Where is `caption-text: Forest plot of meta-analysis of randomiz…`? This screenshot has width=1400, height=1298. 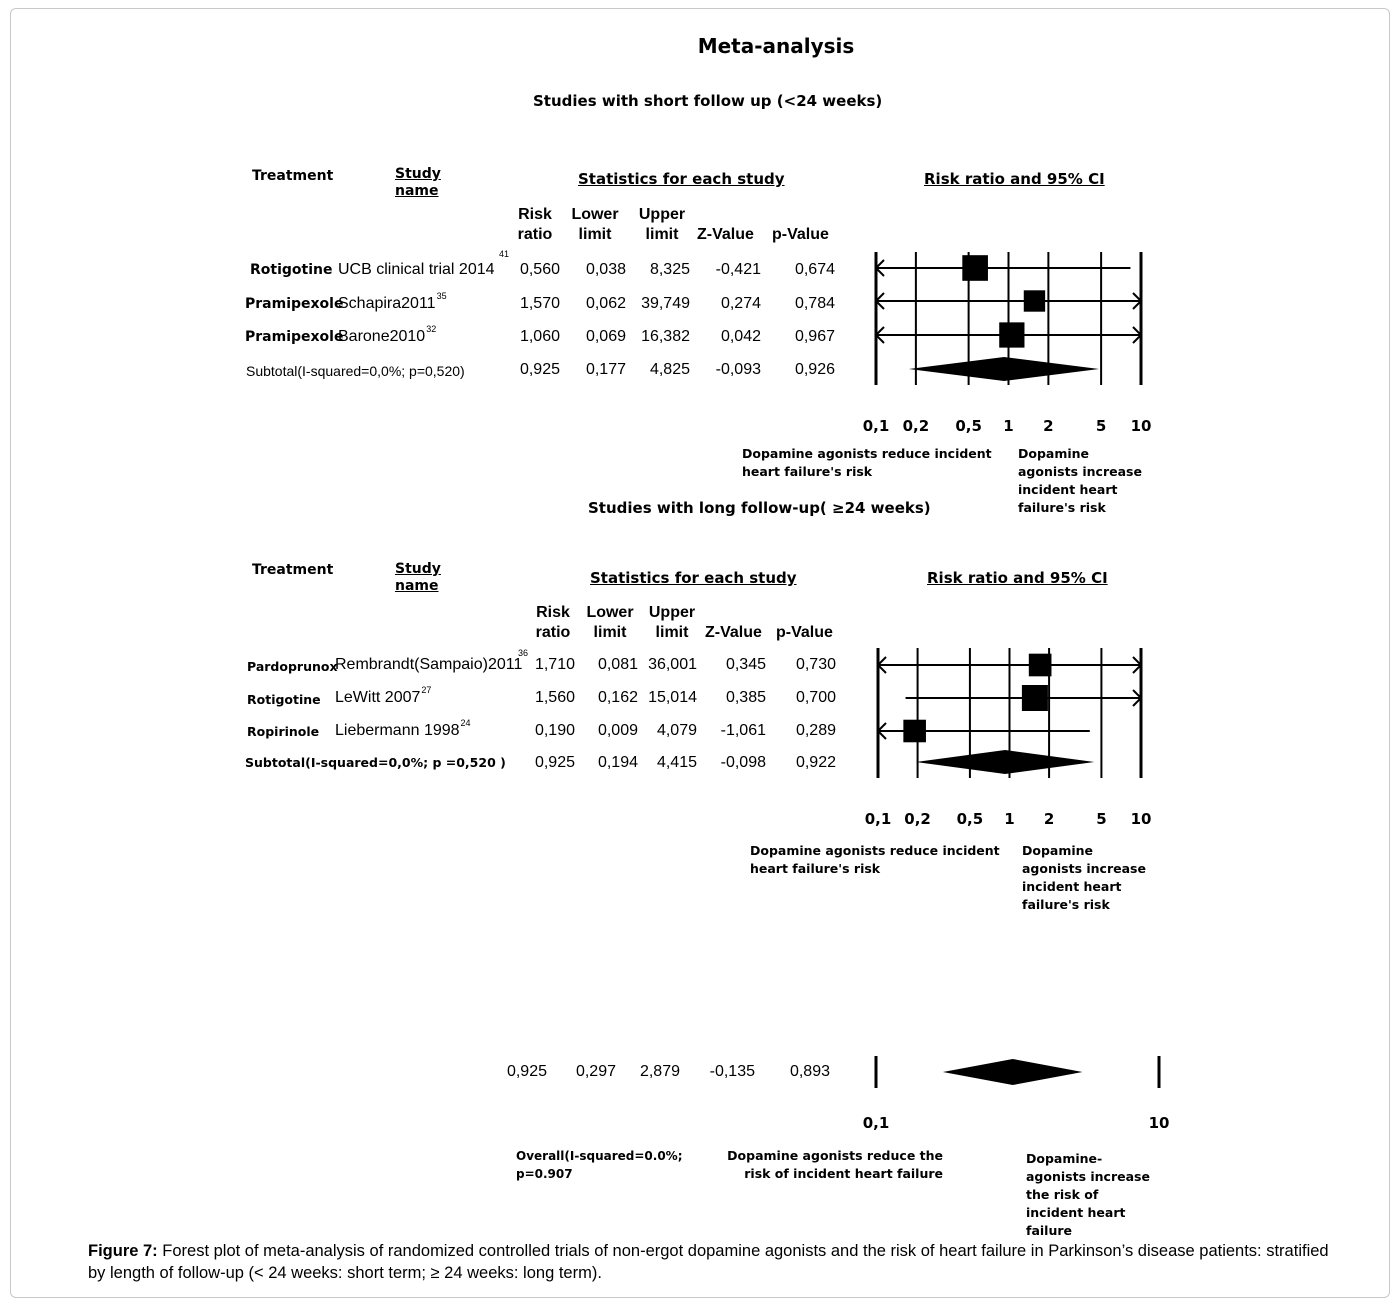 caption-text: Forest plot of meta-analysis of randomiz… is located at coordinates (708, 1262).